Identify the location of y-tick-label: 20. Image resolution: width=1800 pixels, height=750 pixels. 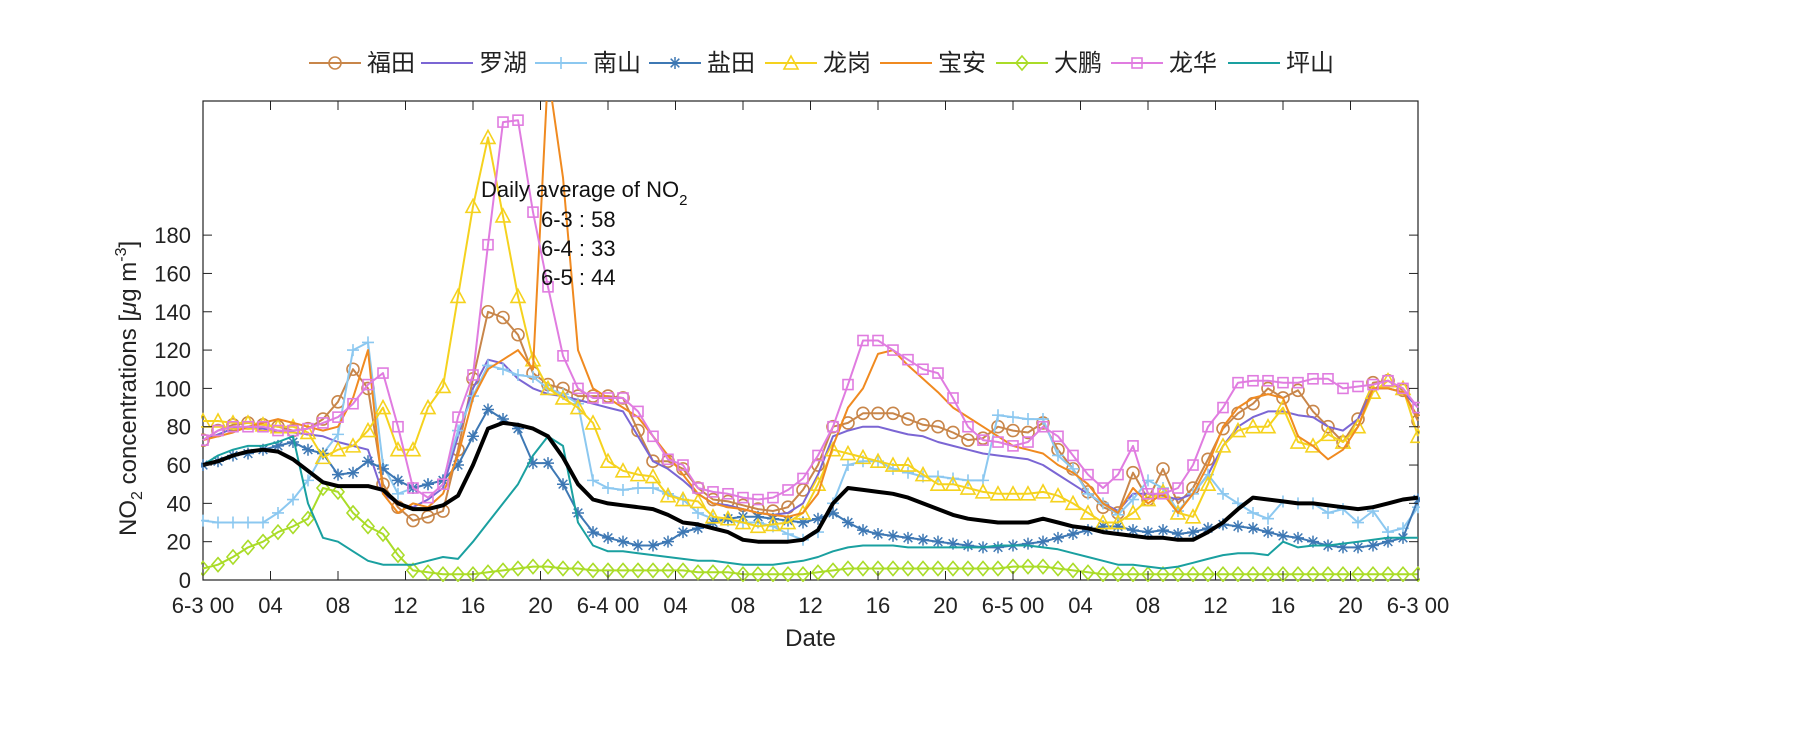
(179, 542).